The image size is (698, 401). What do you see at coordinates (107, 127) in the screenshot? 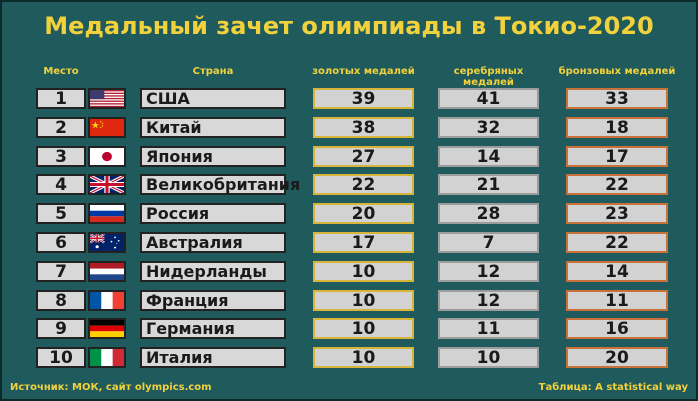
I see `china-flag-icon` at bounding box center [107, 127].